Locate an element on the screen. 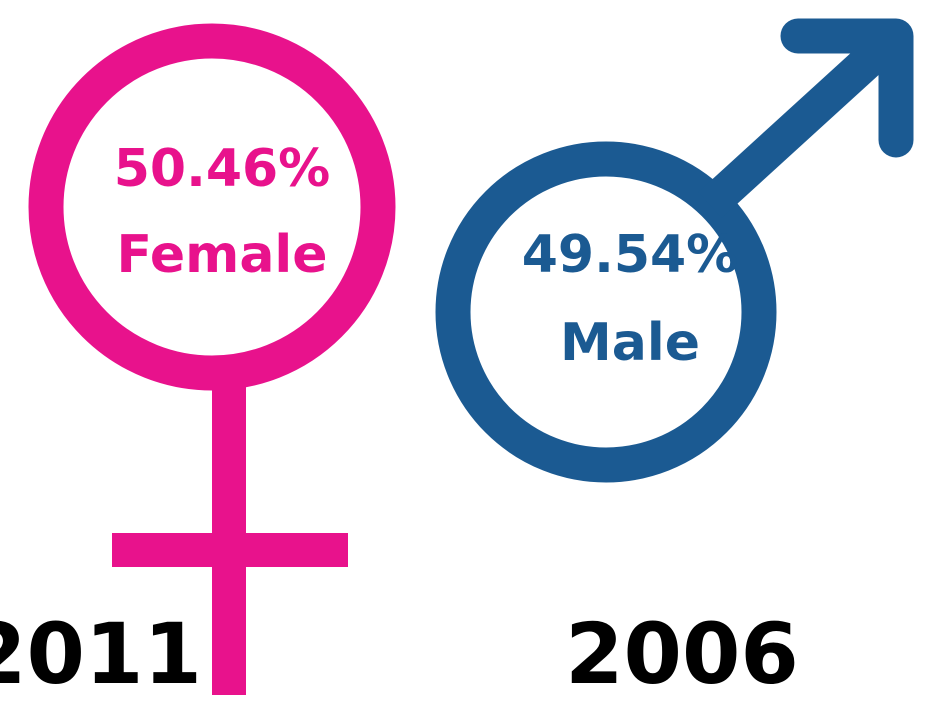  male-year: 2006 is located at coordinates (682, 653).